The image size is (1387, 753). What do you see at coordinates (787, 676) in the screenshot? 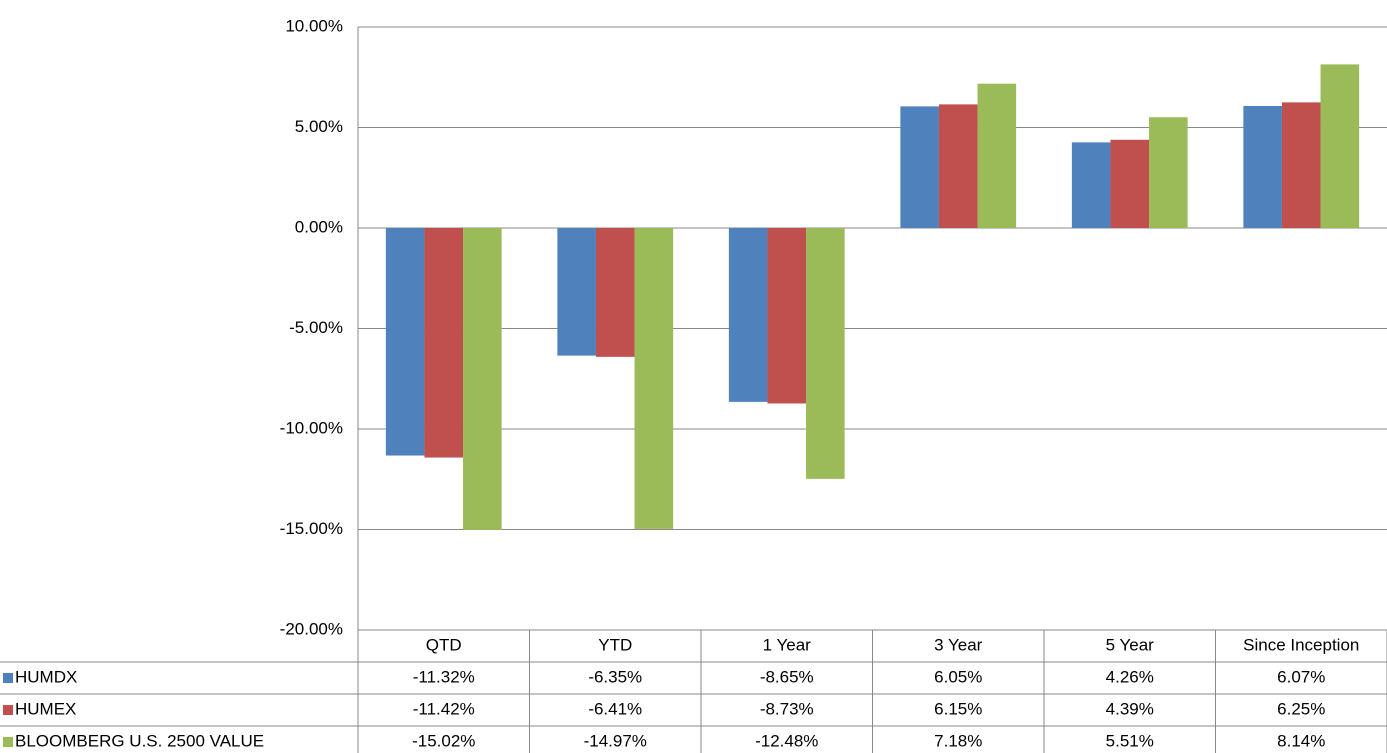
I see `table-cell: -8.65%` at bounding box center [787, 676].